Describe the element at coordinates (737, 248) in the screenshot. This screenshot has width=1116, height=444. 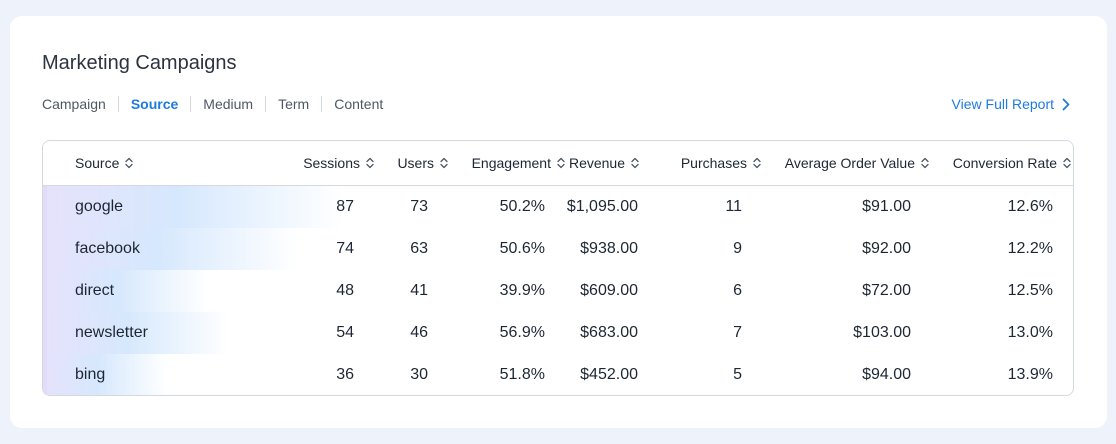
I see `cell-purchases: 9` at that location.